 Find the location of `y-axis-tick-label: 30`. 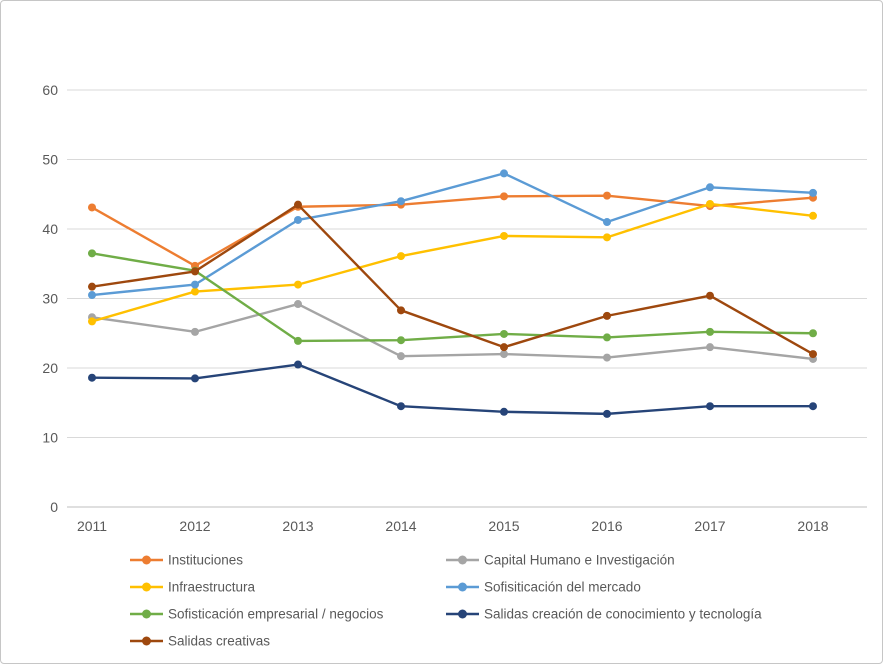

y-axis-tick-label: 30 is located at coordinates (50, 299).